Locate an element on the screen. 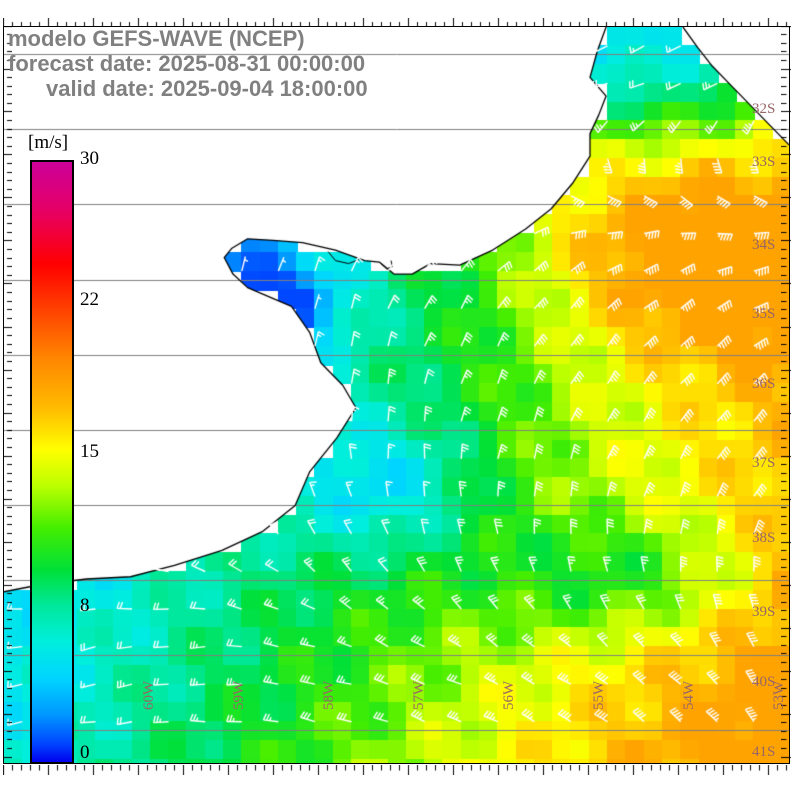 The image size is (800, 800). lat-label-38S: 38S is located at coordinates (764, 538).